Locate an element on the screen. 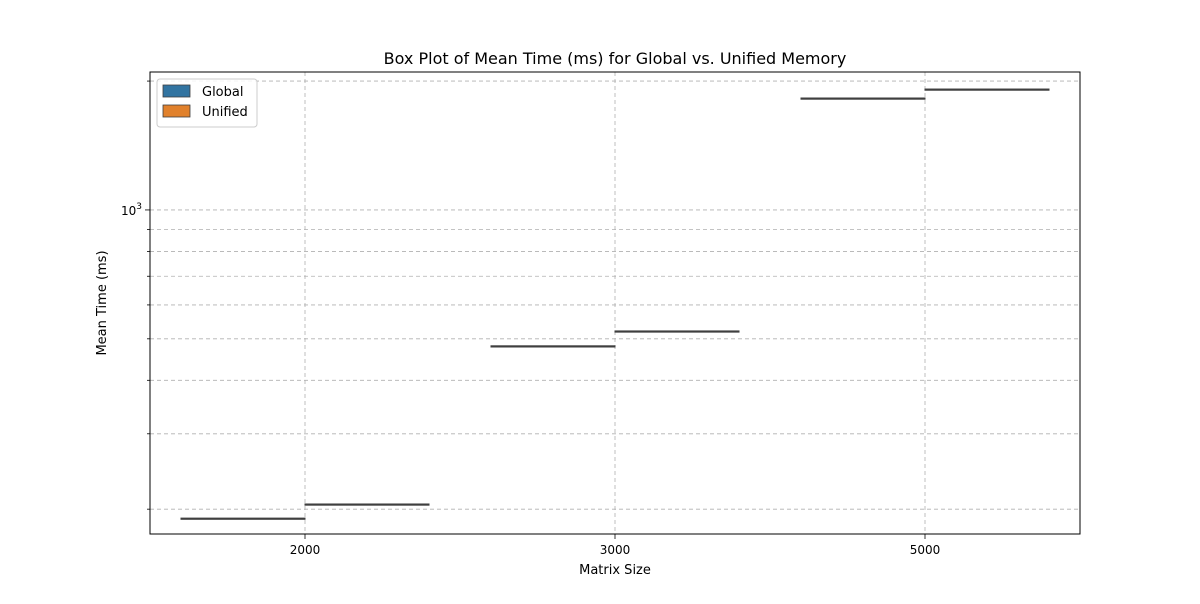  x-tick-label-2000: 2000 is located at coordinates (305, 550).